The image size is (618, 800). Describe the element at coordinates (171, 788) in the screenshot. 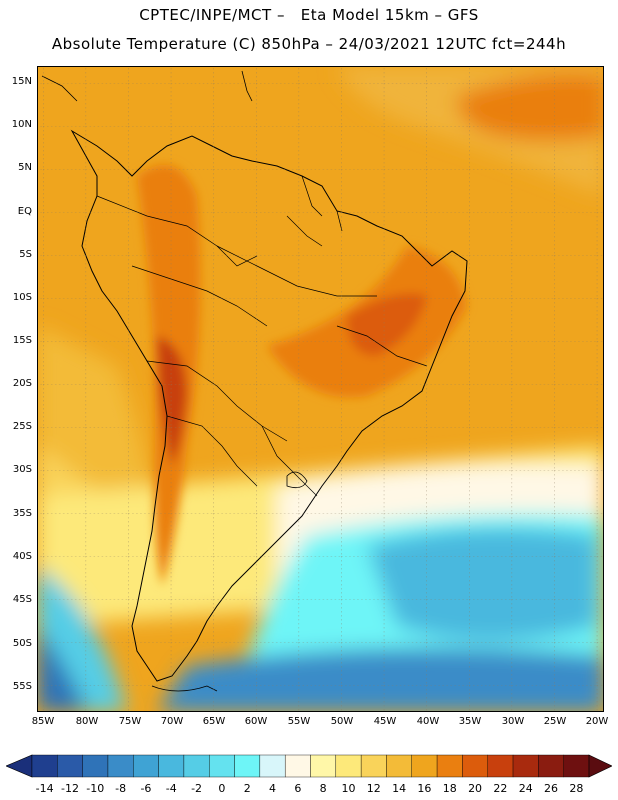

I see `colorbar-tick-label: -4` at that location.